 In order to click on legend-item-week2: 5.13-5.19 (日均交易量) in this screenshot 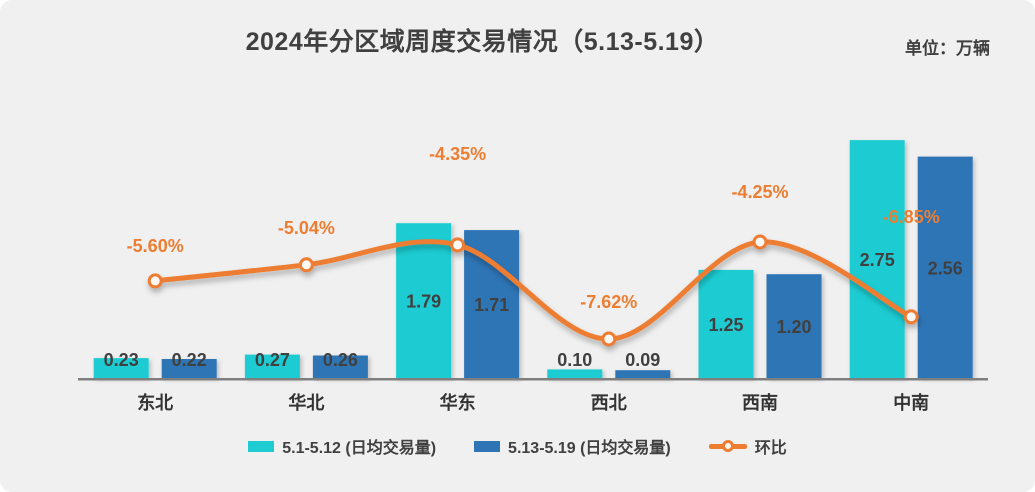, I will do `click(572, 446)`.